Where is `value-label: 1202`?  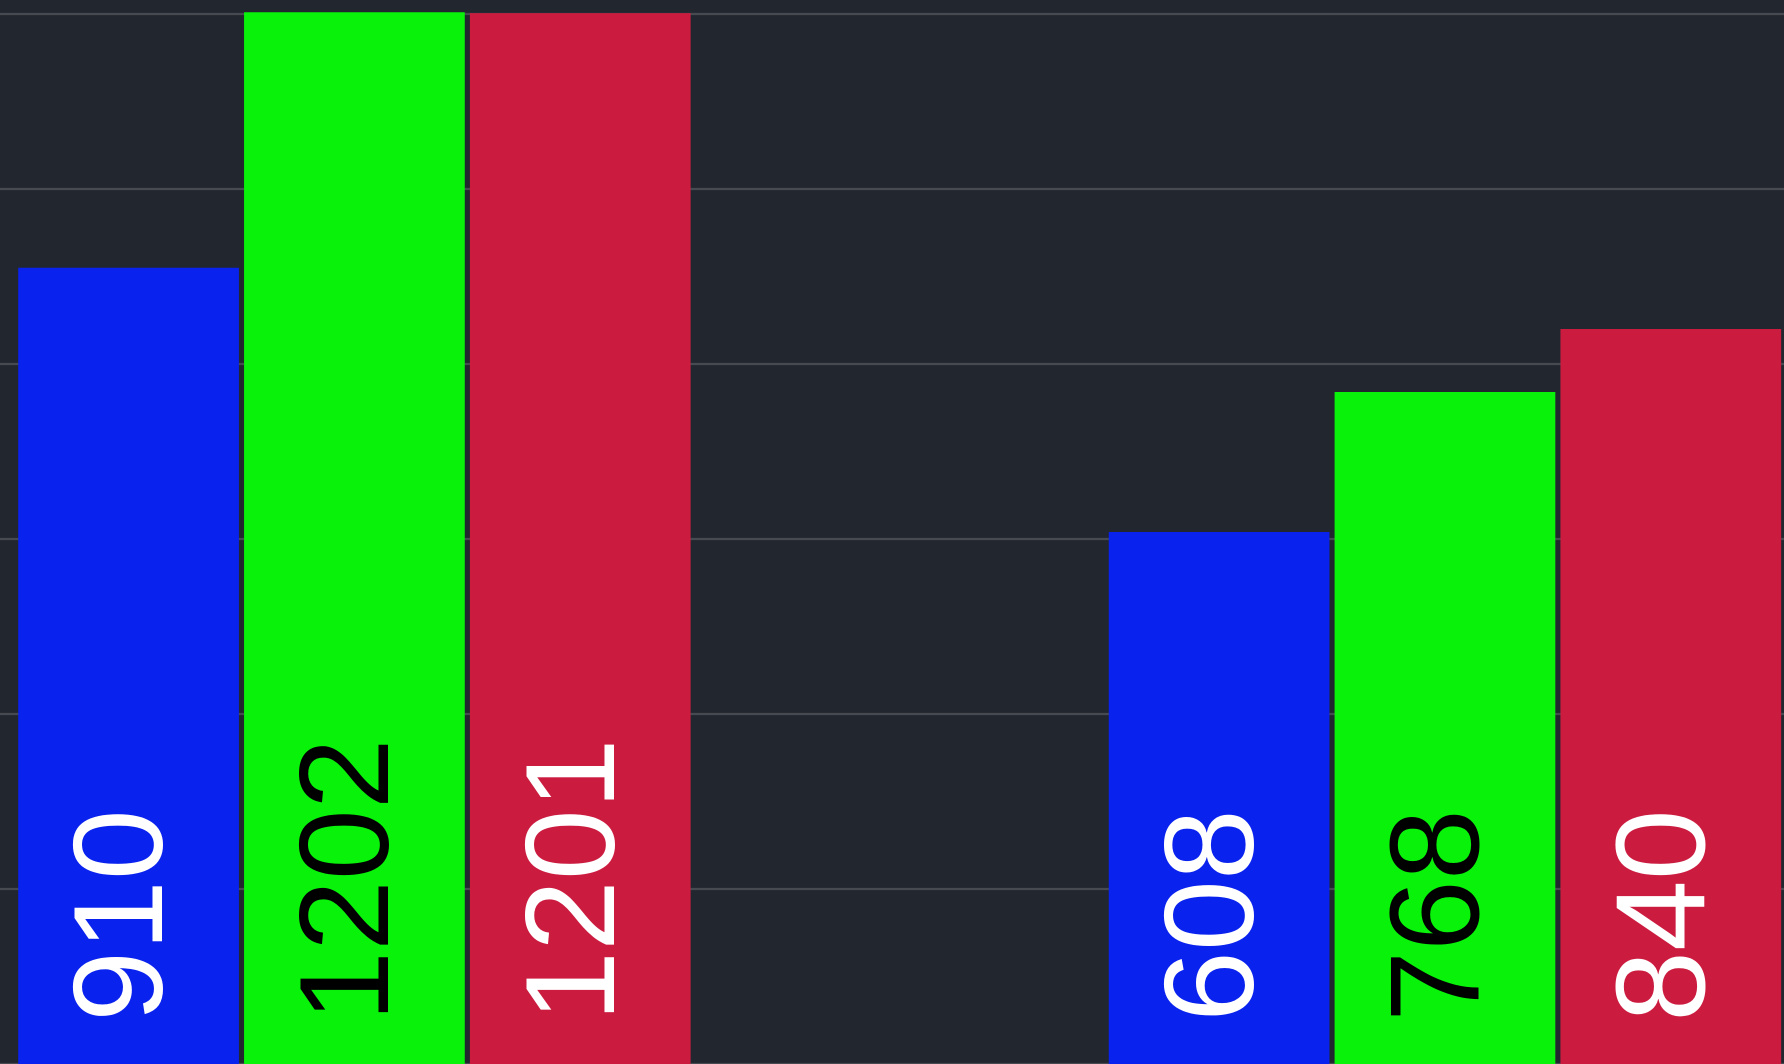
value-label: 1202 is located at coordinates (345, 880).